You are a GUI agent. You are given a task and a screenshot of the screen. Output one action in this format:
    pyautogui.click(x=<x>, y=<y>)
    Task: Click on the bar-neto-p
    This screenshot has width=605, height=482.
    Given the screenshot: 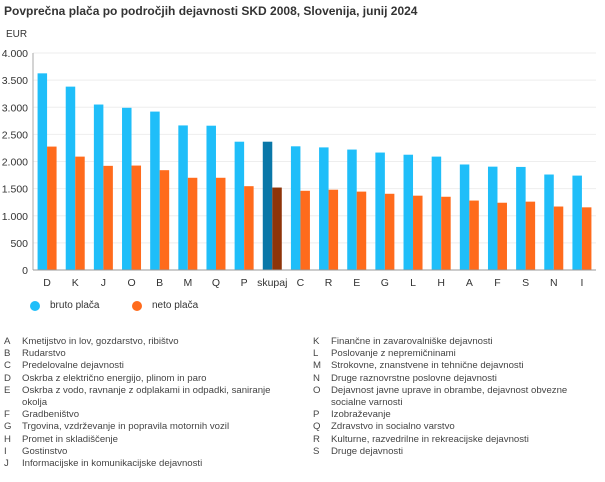 What is the action you would take?
    pyautogui.click(x=249, y=228)
    